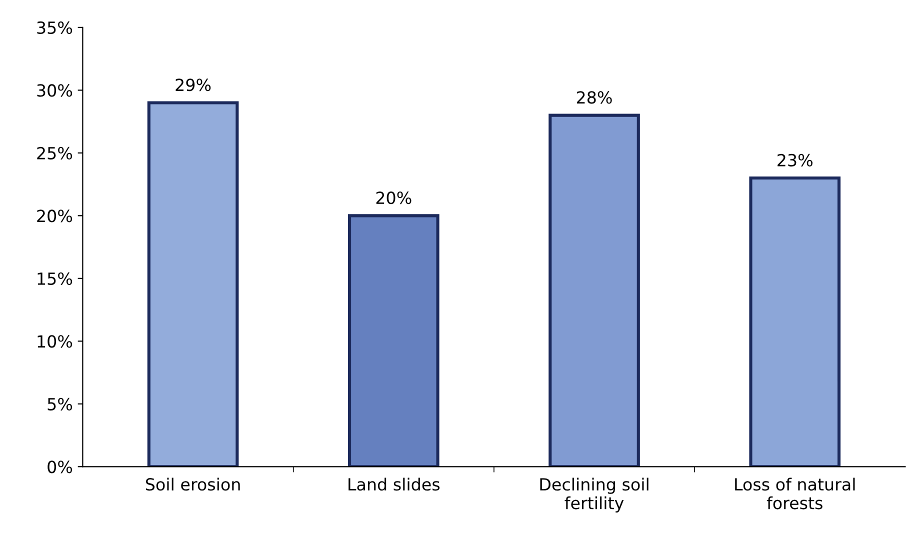 The width and height of the screenshot is (919, 549). I want to click on y-tick-label: 15%, so click(55, 278).